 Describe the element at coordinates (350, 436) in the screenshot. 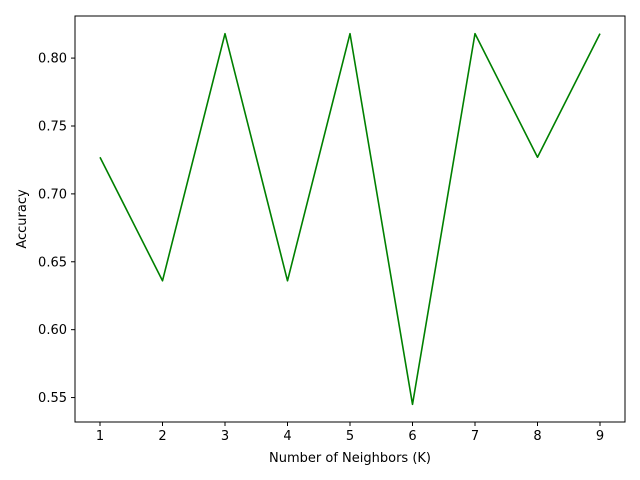

I see `x-tick-label: 5` at that location.